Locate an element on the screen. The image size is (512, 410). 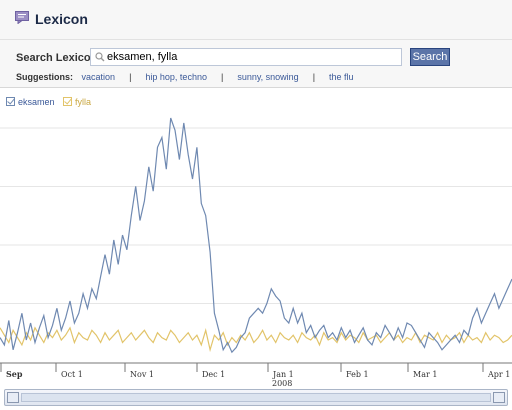
x-tick-label: Oct 1 is located at coordinates (72, 374).